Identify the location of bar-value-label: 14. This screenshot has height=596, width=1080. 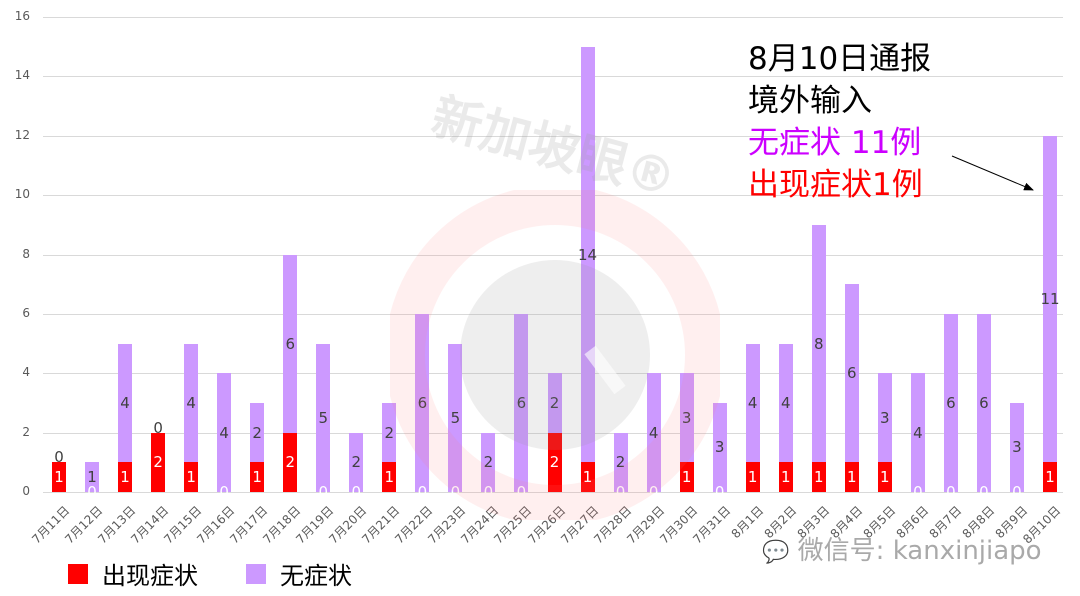
(587, 254).